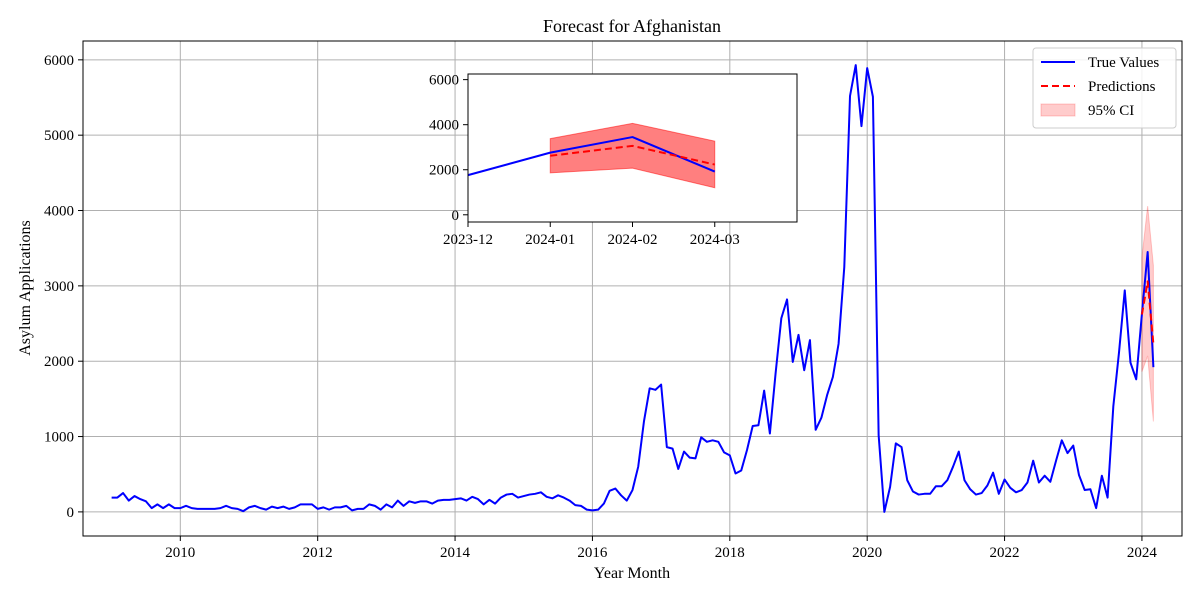 Image resolution: width=1200 pixels, height=605 pixels. Describe the element at coordinates (1005, 553) in the screenshot. I see `x-tick-label: 2022` at that location.